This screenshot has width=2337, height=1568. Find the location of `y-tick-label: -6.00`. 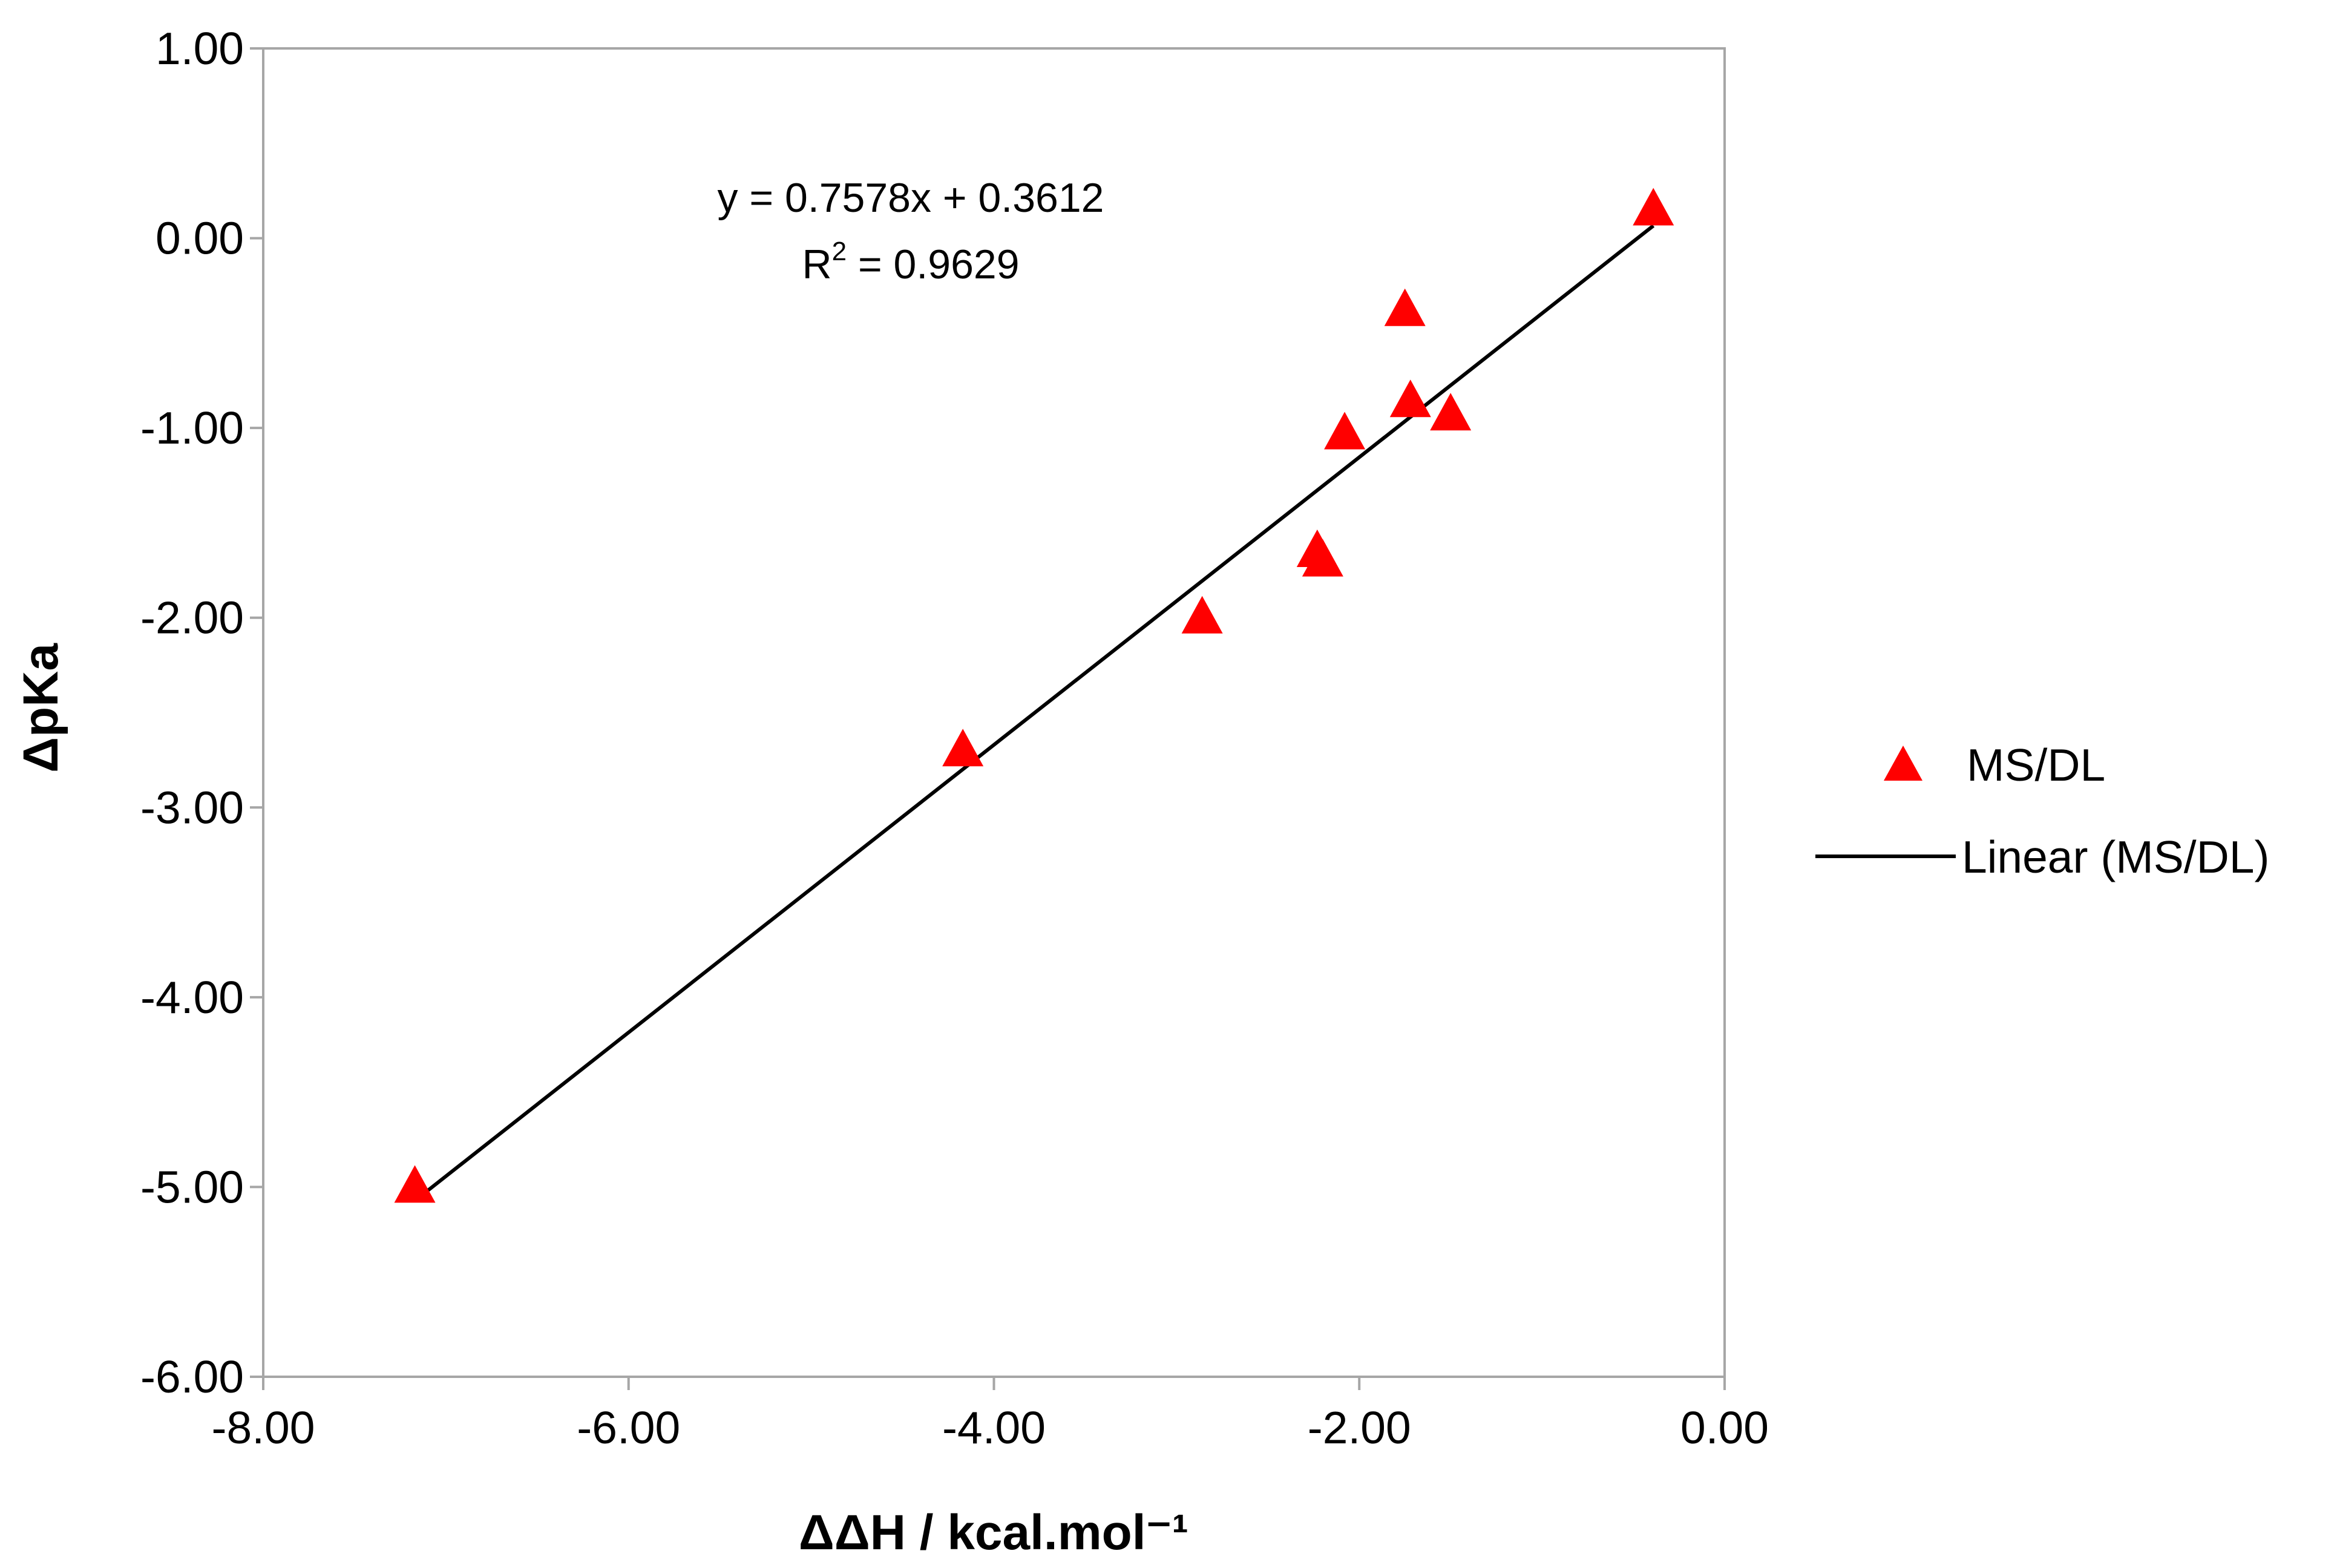

y-tick-label: -6.00 is located at coordinates (192, 1376).